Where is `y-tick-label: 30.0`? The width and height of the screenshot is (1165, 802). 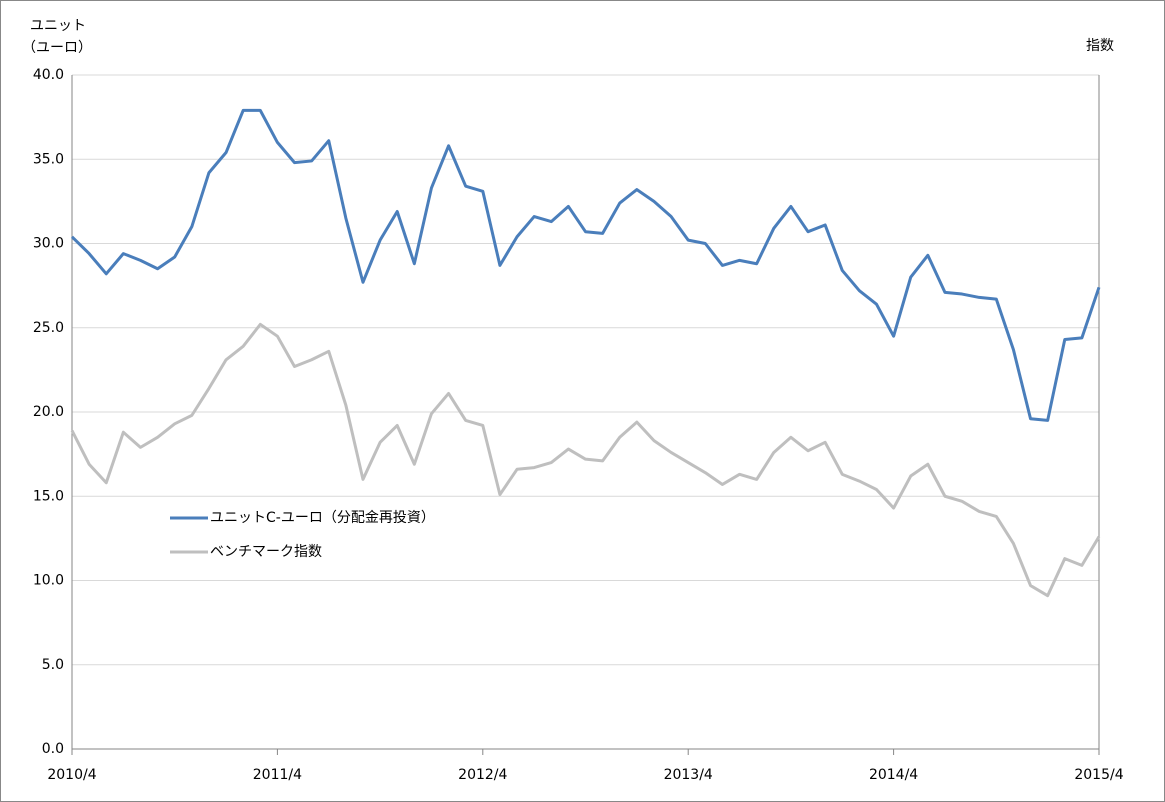
y-tick-label: 30.0 is located at coordinates (48, 244).